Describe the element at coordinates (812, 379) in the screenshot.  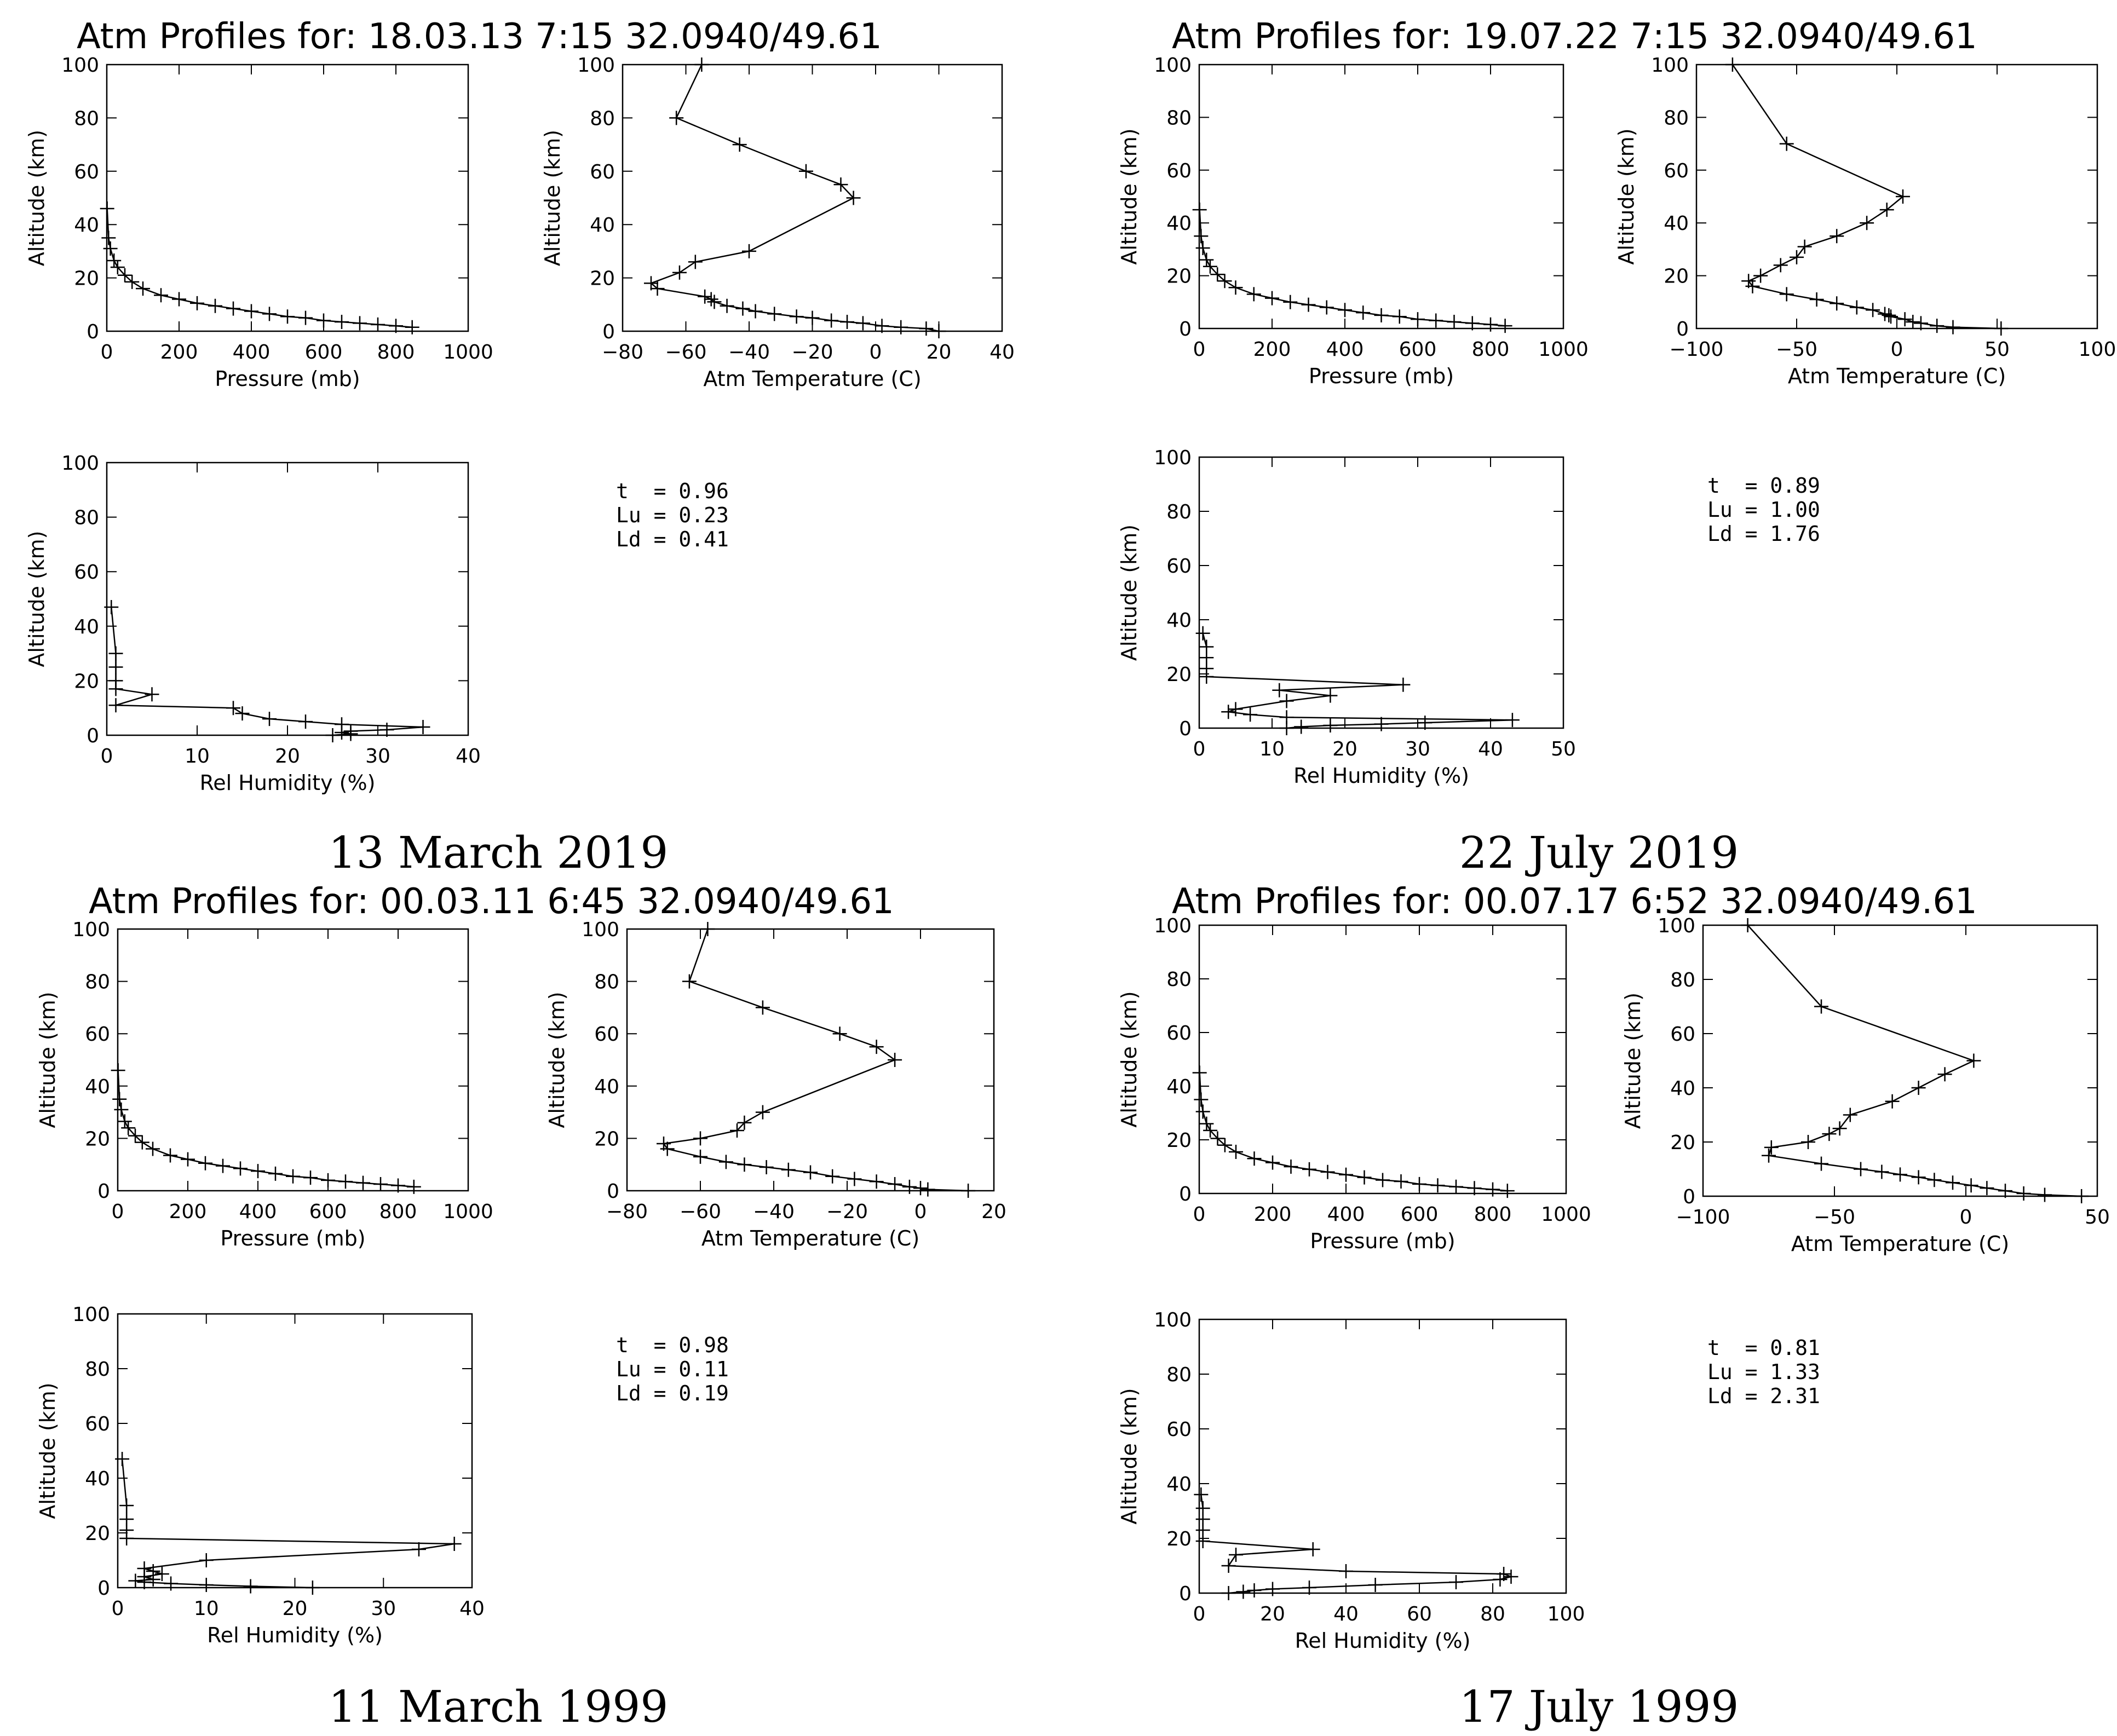
I see `p1-temperature-xlabel: Atm Temperature (C)` at that location.